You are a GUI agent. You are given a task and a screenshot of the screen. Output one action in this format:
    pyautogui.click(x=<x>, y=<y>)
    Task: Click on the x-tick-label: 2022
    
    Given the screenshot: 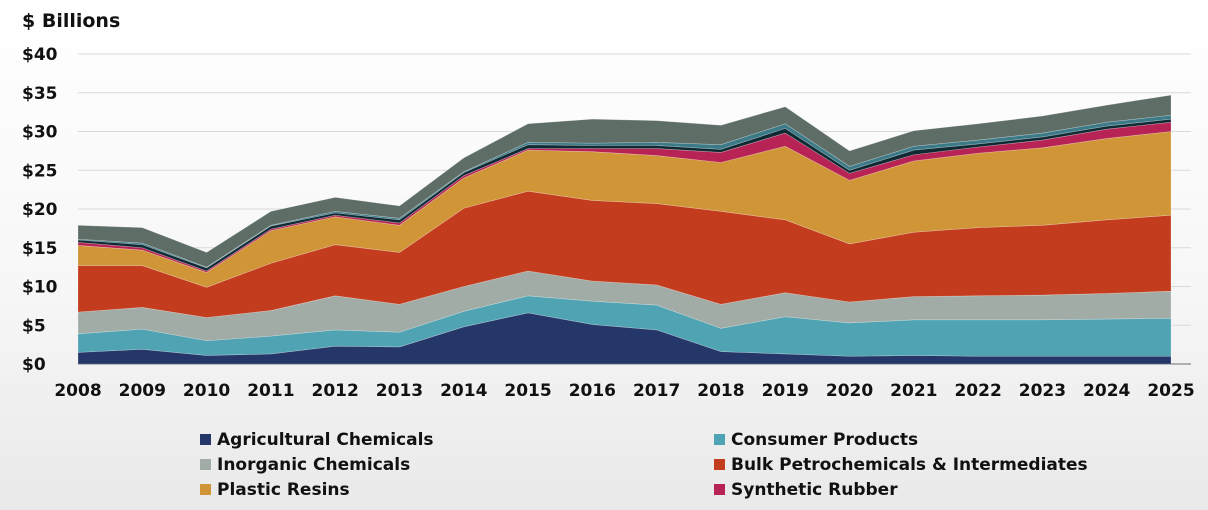 What is the action you would take?
    pyautogui.click(x=977, y=390)
    